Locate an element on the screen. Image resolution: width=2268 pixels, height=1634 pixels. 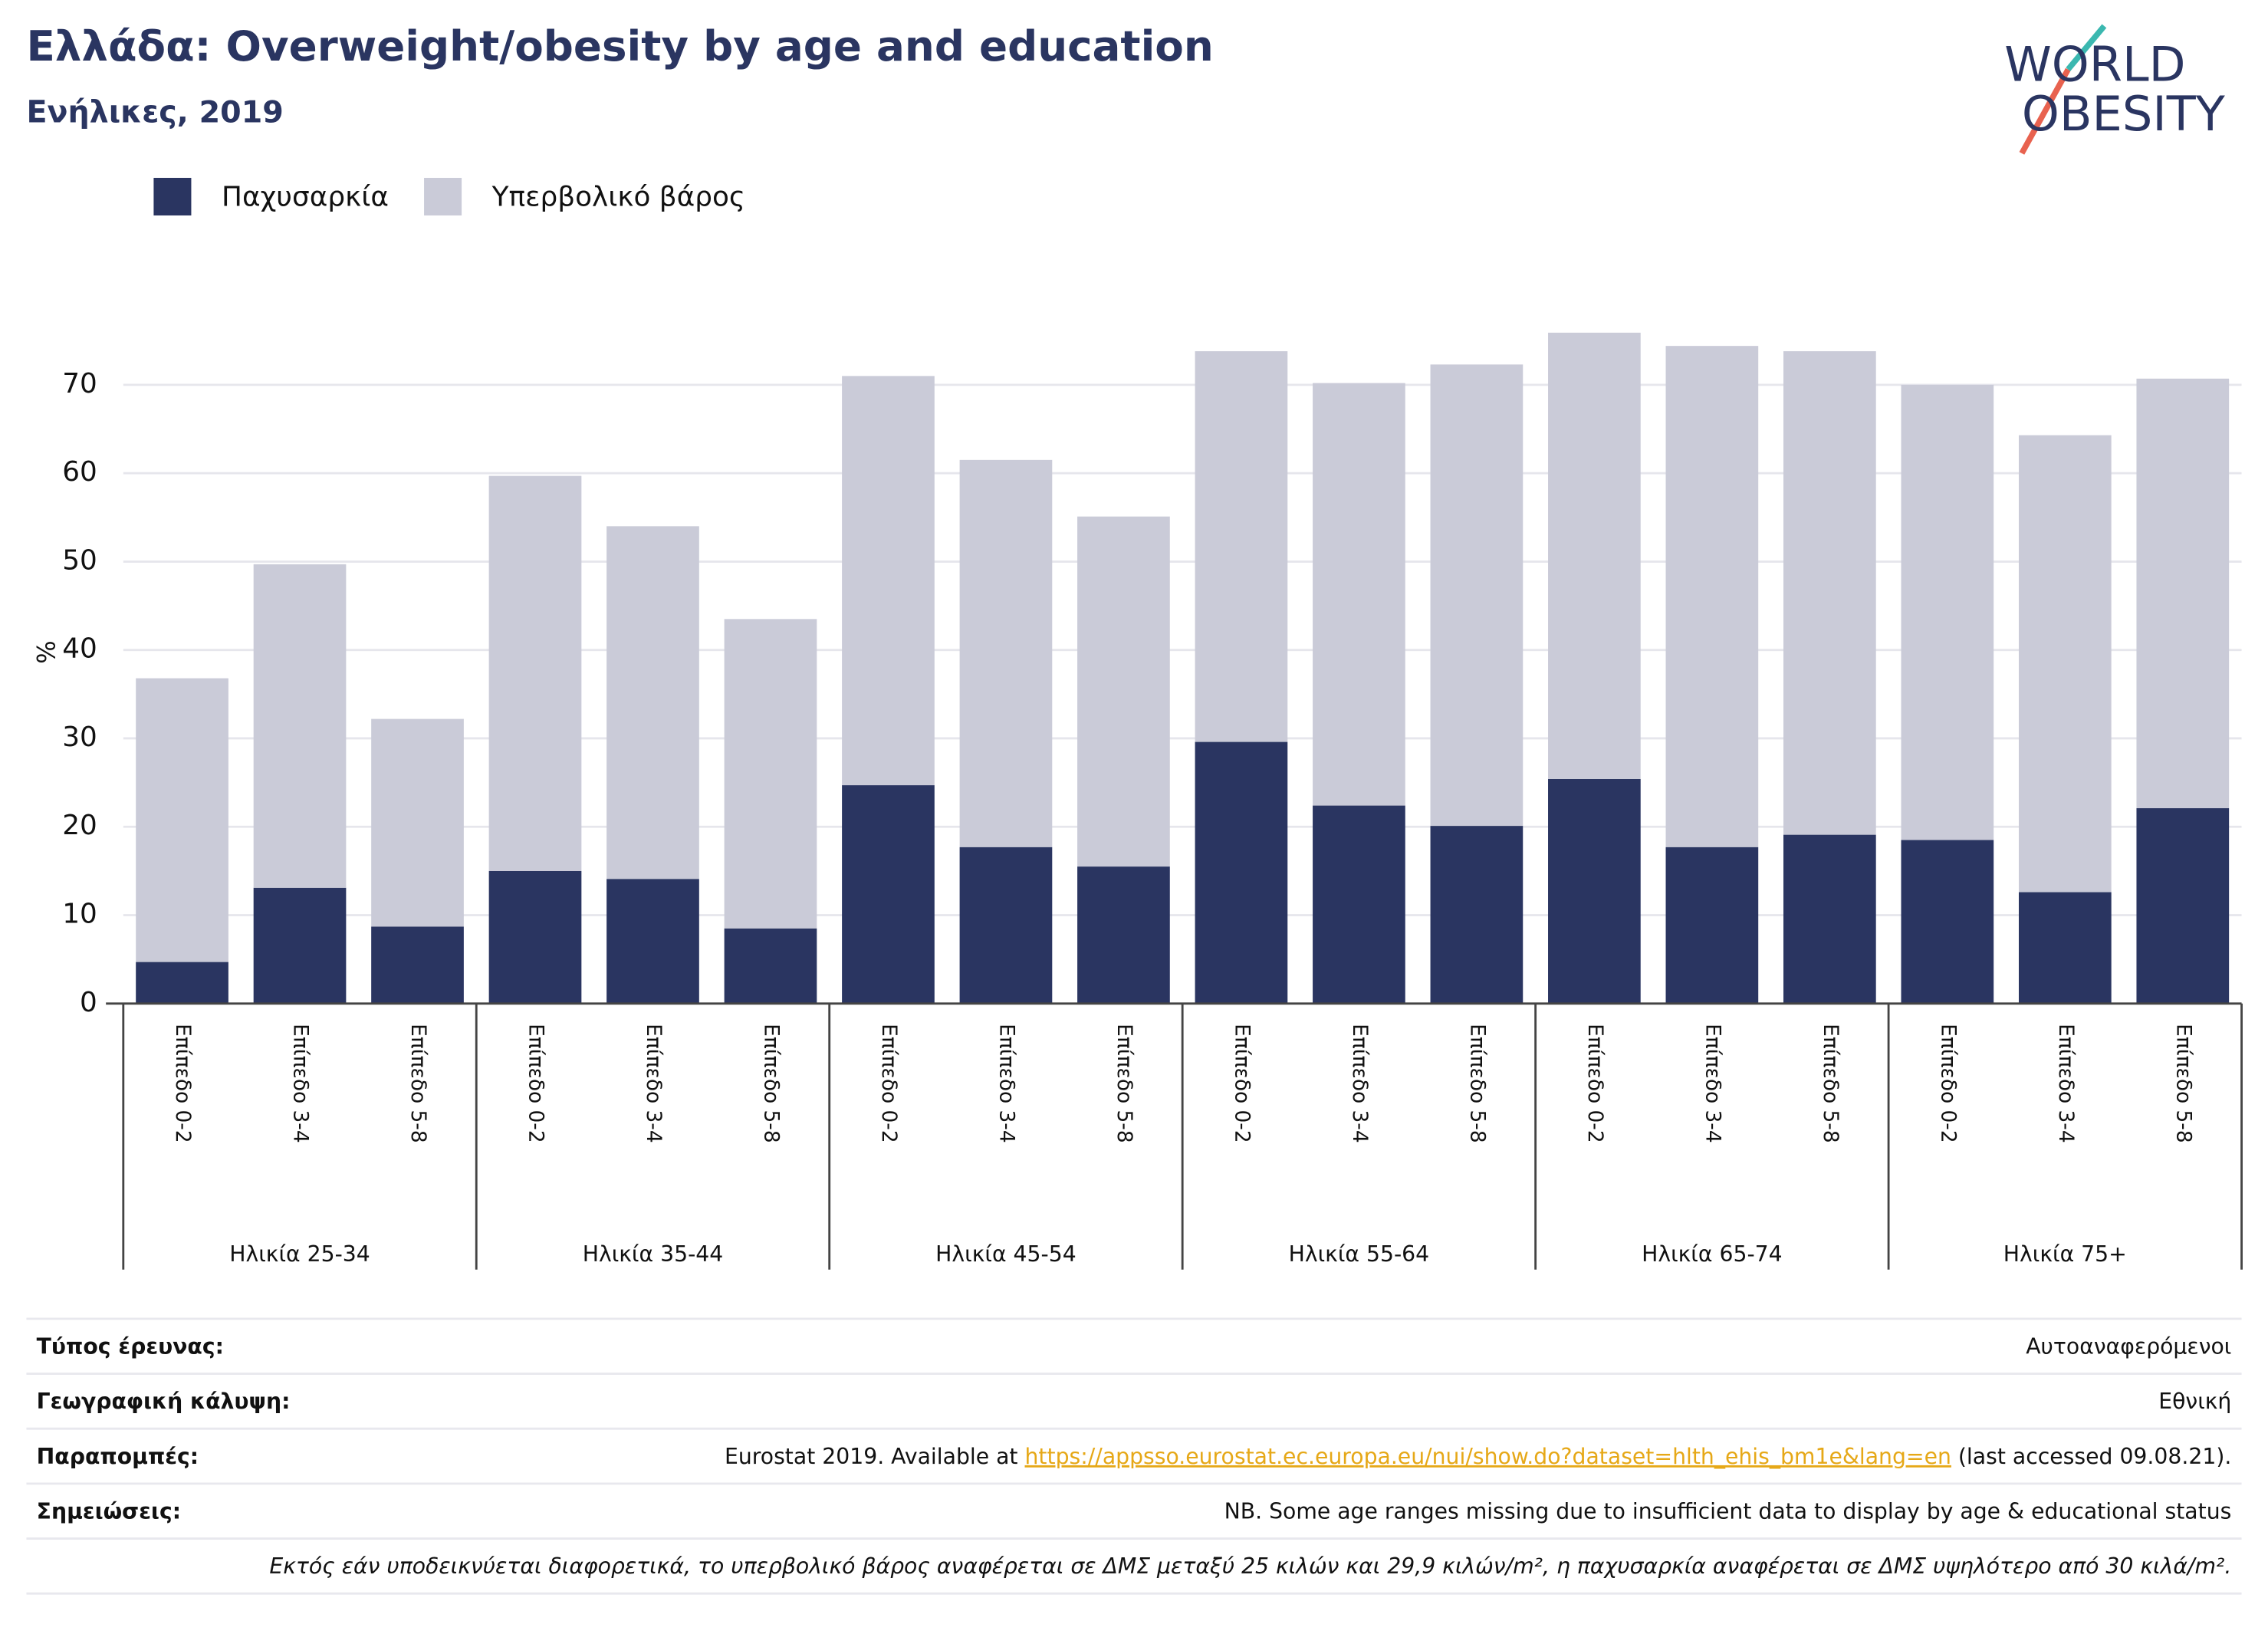
y-tick-label: 0 is located at coordinates (88, 1002).